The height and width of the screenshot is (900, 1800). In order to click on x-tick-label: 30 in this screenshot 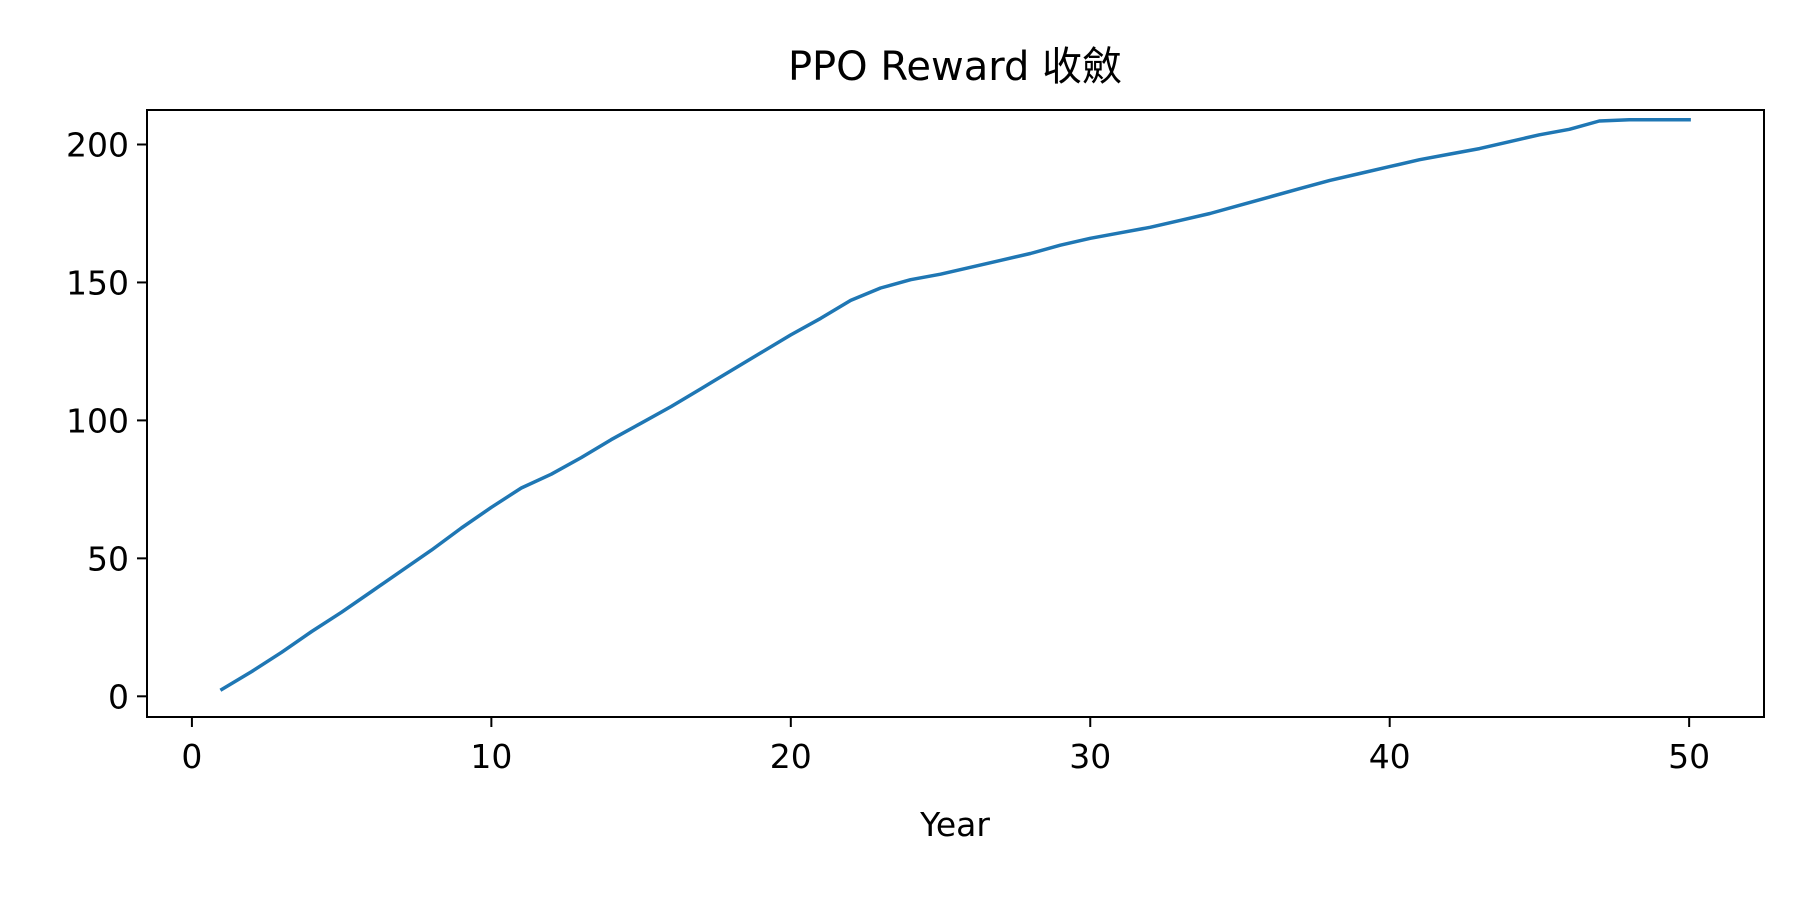, I will do `click(1090, 756)`.